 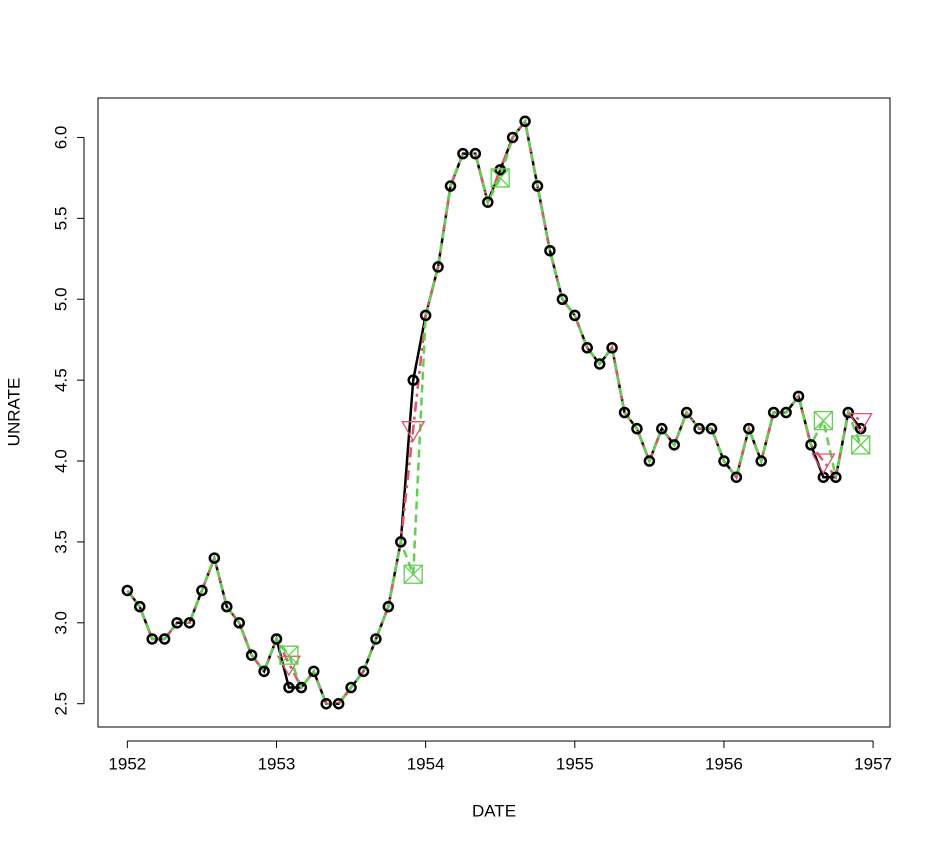 I want to click on y-tick-label: 3.5, so click(x=60, y=542).